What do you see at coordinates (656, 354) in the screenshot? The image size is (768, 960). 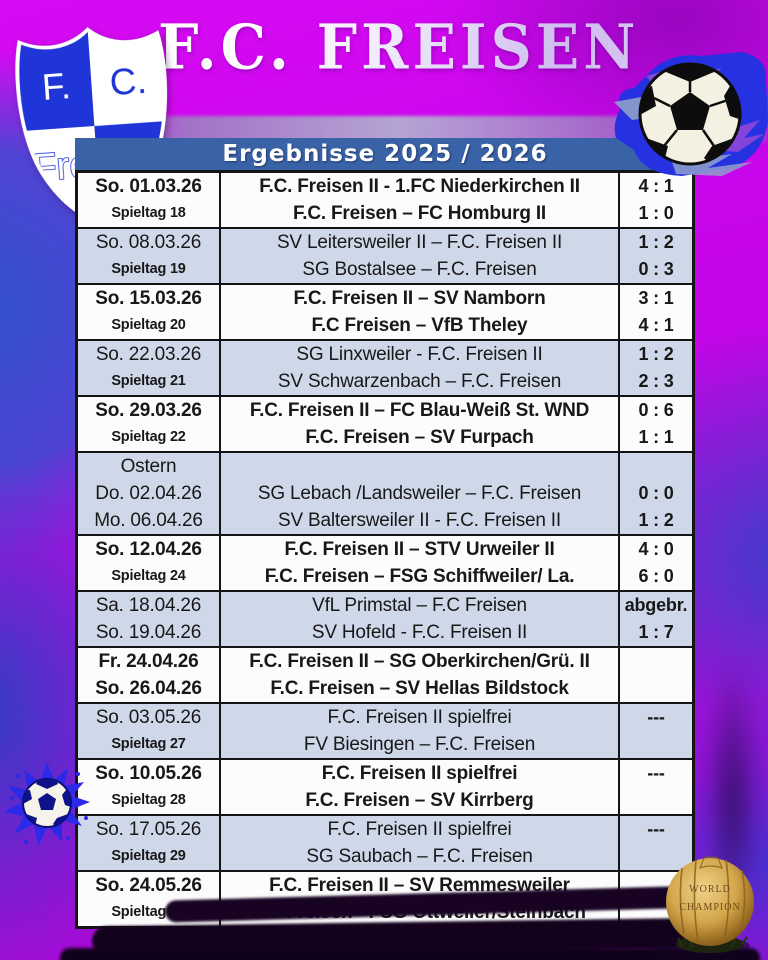 I see `score-cell: 1 : 2` at bounding box center [656, 354].